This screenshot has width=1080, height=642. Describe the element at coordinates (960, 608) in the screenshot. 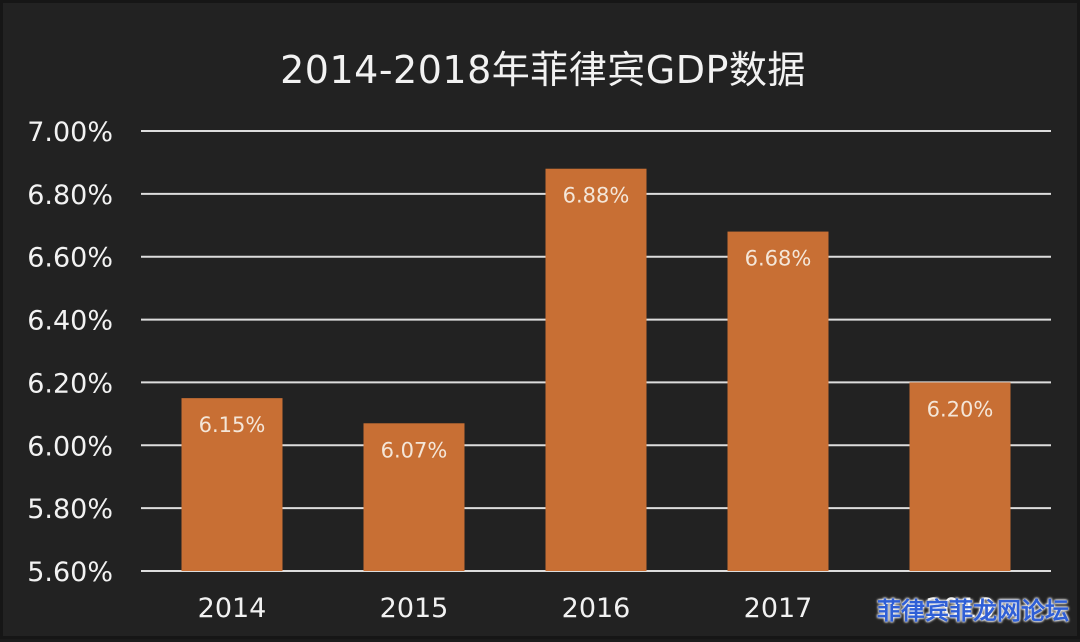

I see `x-tick-label: 2018` at that location.